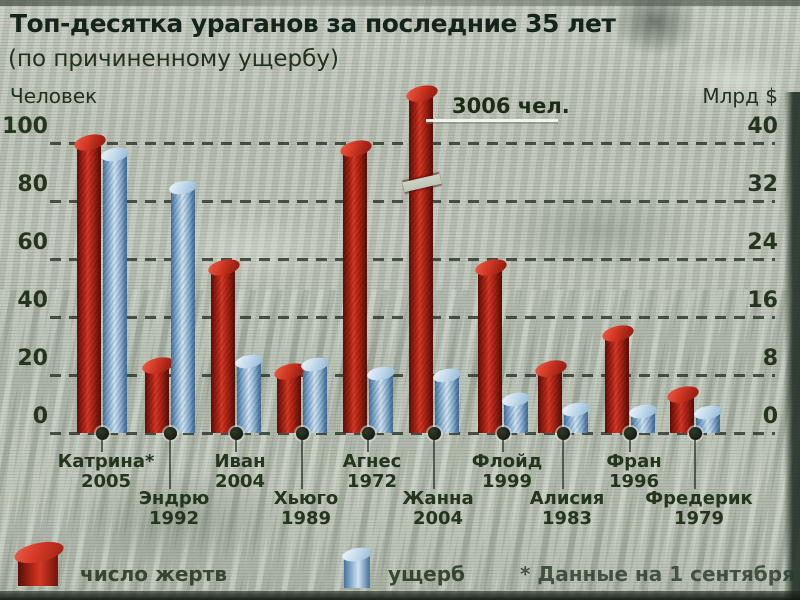  What do you see at coordinates (40, 416) in the screenshot?
I see `left-tick-0: 0` at bounding box center [40, 416].